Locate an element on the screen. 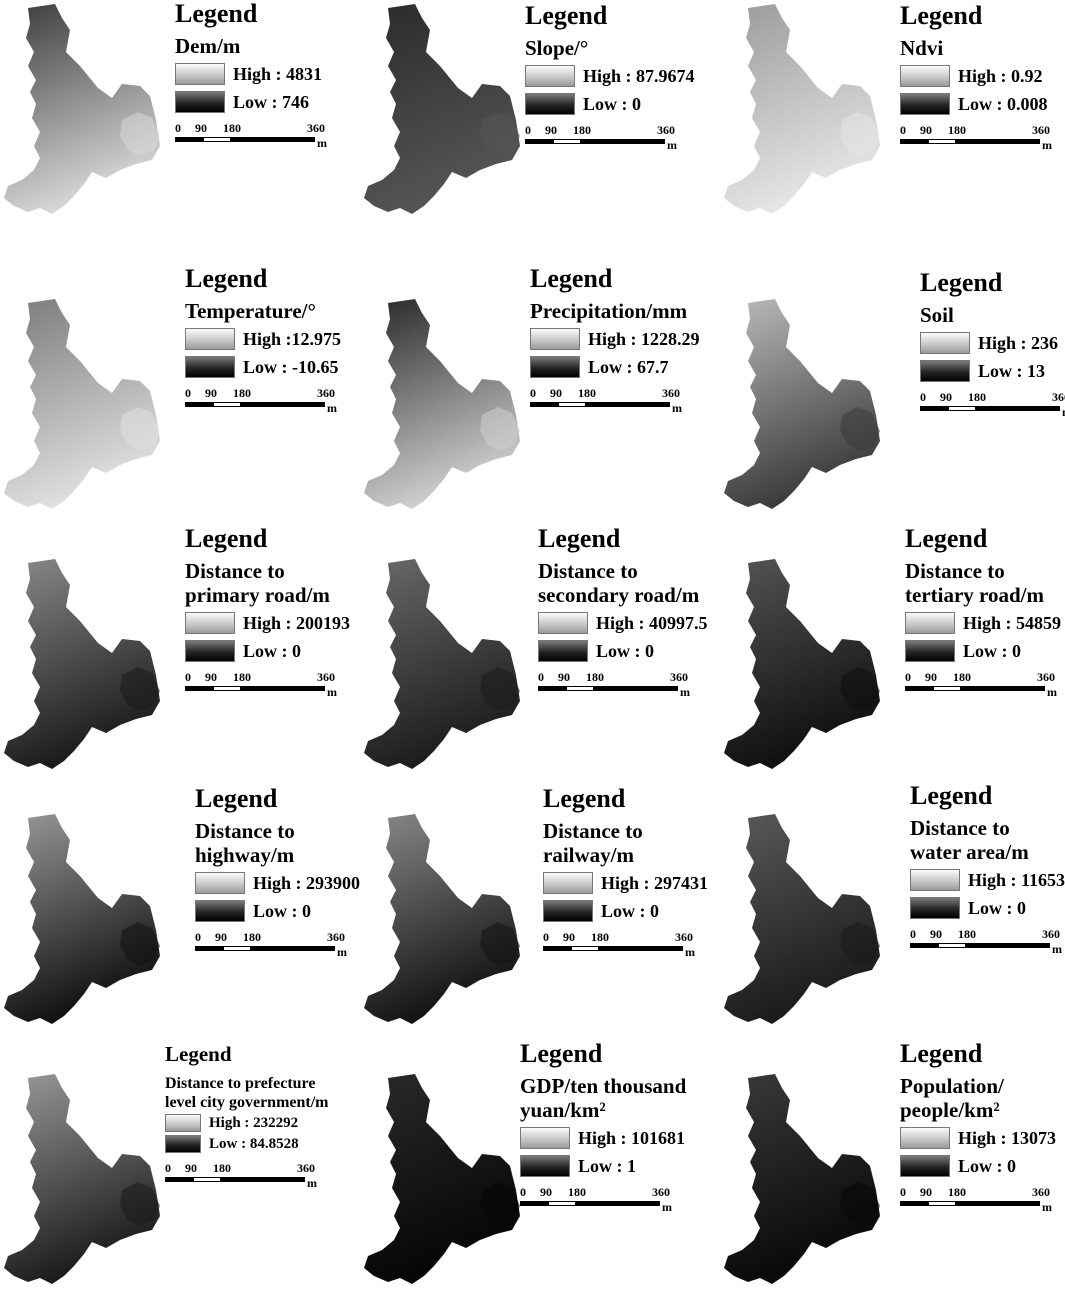 The width and height of the screenshot is (1065, 1290). legend-layer-name: Distance to water area/m is located at coordinates (987, 840).